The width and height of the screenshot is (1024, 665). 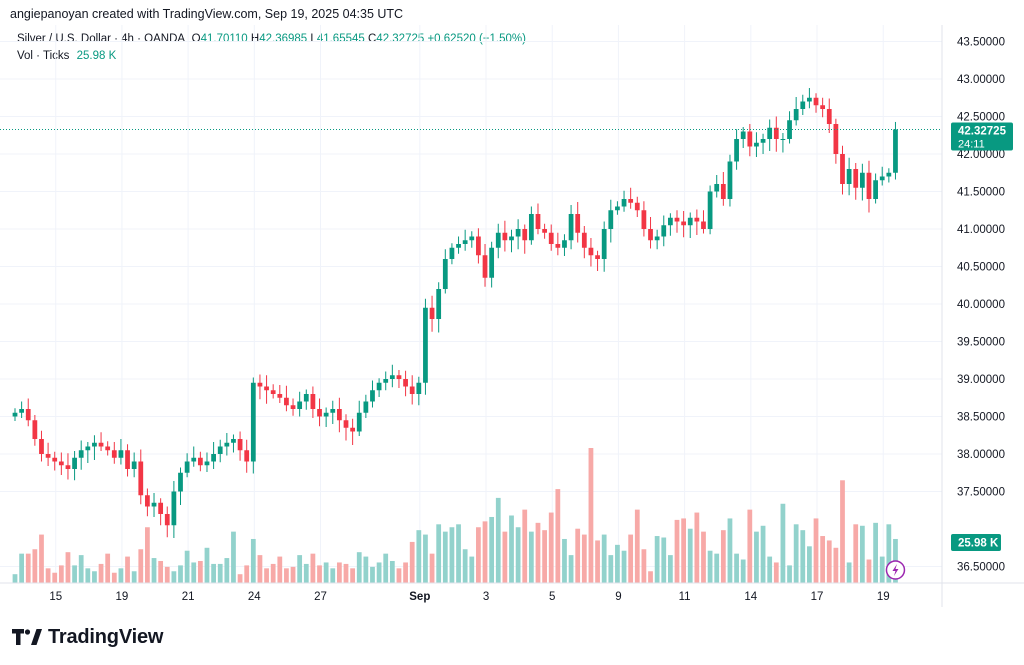 I want to click on price-tick-label: 43.50000, so click(x=981, y=43).